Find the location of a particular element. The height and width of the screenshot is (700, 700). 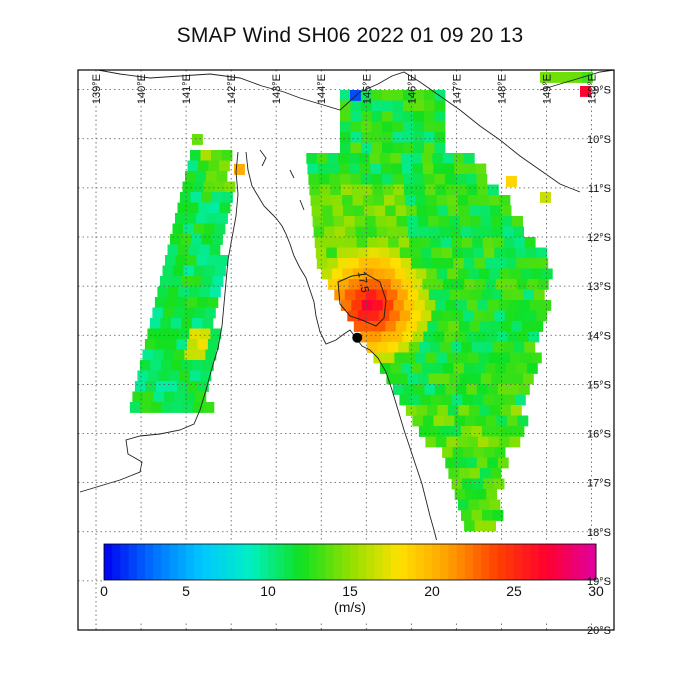

colorbar-tick-labels: 0 5 10 15 20 25 30 is located at coordinates (352, 591).